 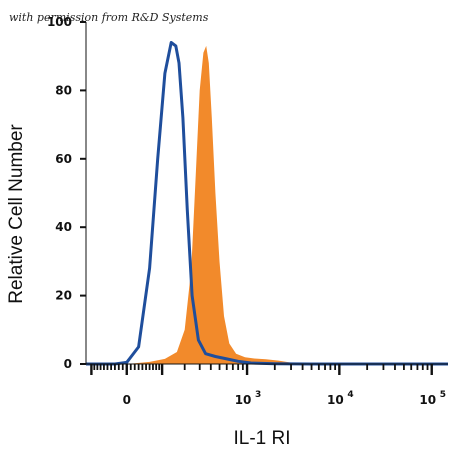 I want to click on credit-text: with permission from R&D Systems, so click(x=109, y=17).